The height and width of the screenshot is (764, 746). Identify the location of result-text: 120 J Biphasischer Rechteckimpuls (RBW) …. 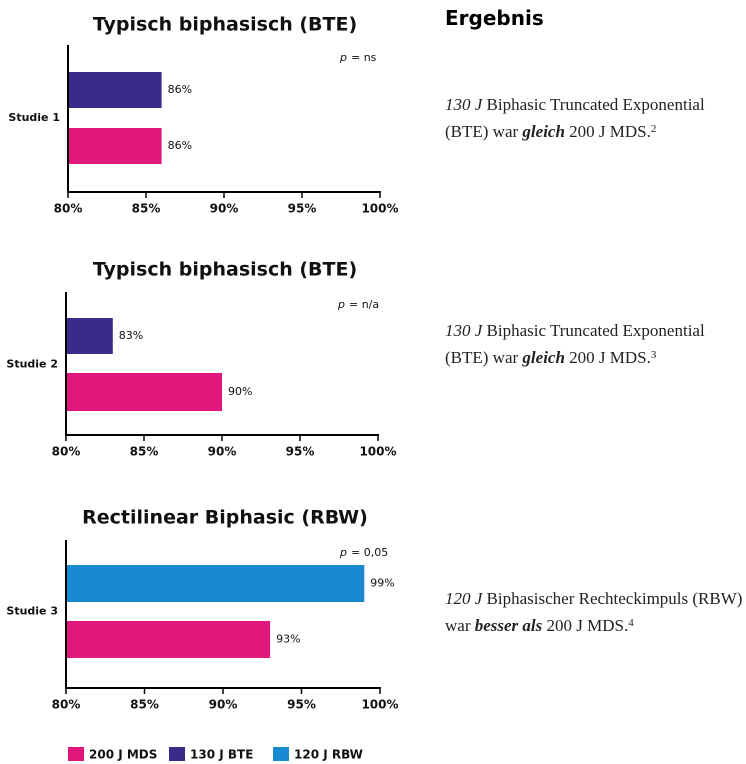
(595, 612).